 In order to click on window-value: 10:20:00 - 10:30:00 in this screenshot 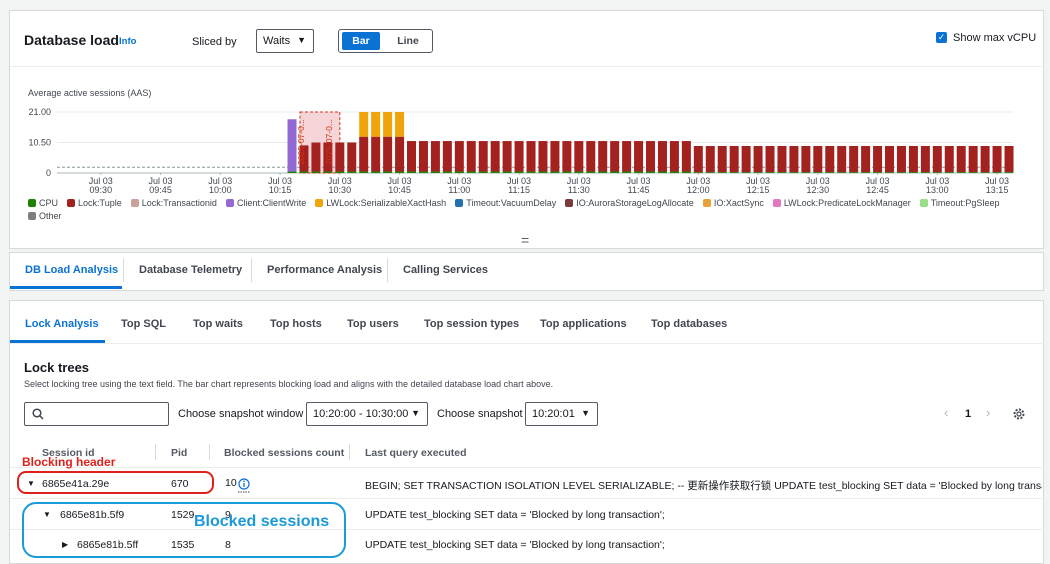, I will do `click(361, 414)`.